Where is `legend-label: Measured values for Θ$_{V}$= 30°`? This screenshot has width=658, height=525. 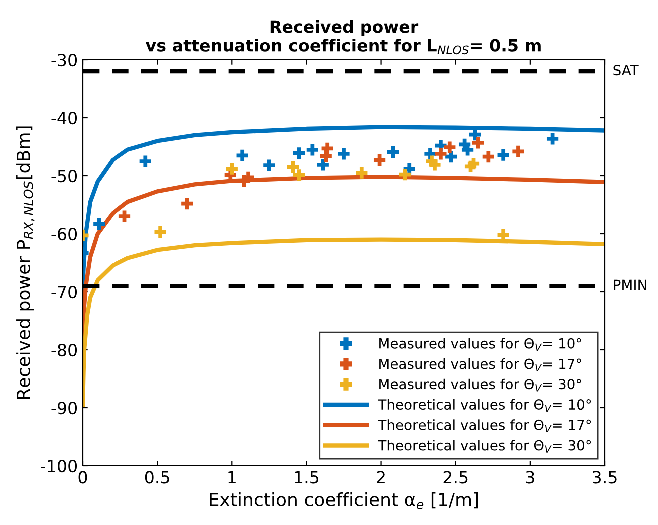
legend-label: Measured values for Θ$_{V}$= 30° is located at coordinates (481, 385).